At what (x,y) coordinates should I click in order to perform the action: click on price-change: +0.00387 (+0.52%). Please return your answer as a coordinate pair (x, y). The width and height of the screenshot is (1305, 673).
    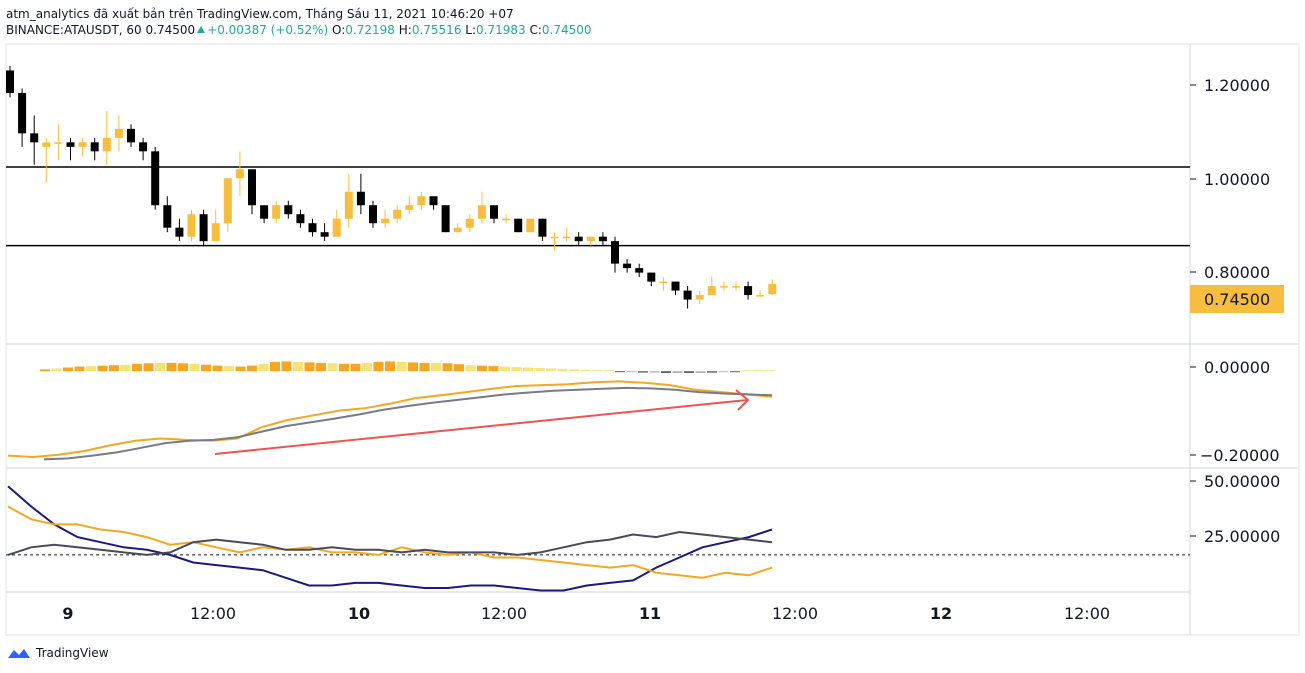
    Looking at the image, I should click on (268, 30).